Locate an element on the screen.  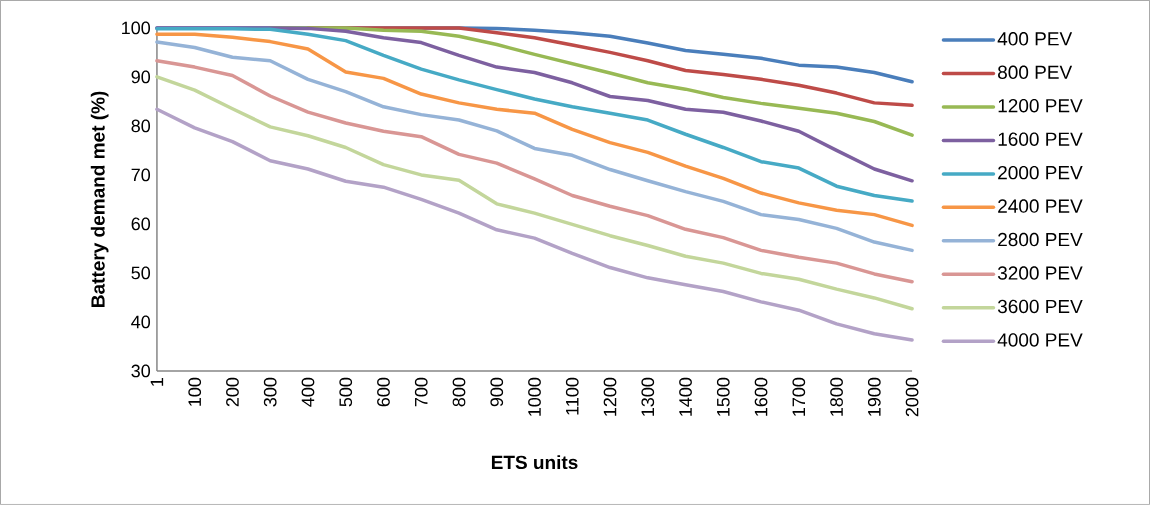
x-tick-label: 1900 is located at coordinates (874, 396).